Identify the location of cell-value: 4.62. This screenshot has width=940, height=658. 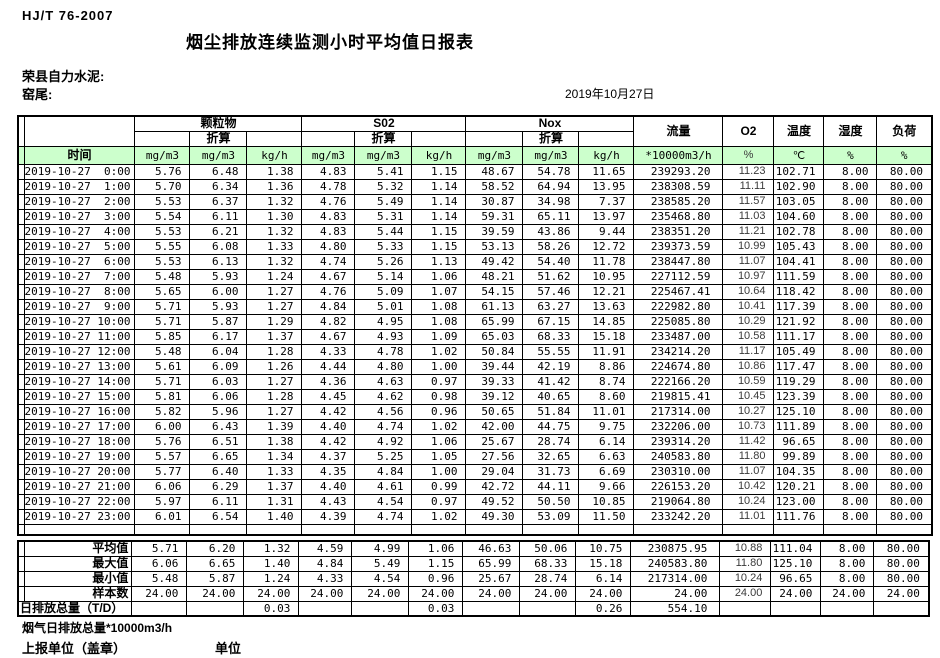
(383, 396).